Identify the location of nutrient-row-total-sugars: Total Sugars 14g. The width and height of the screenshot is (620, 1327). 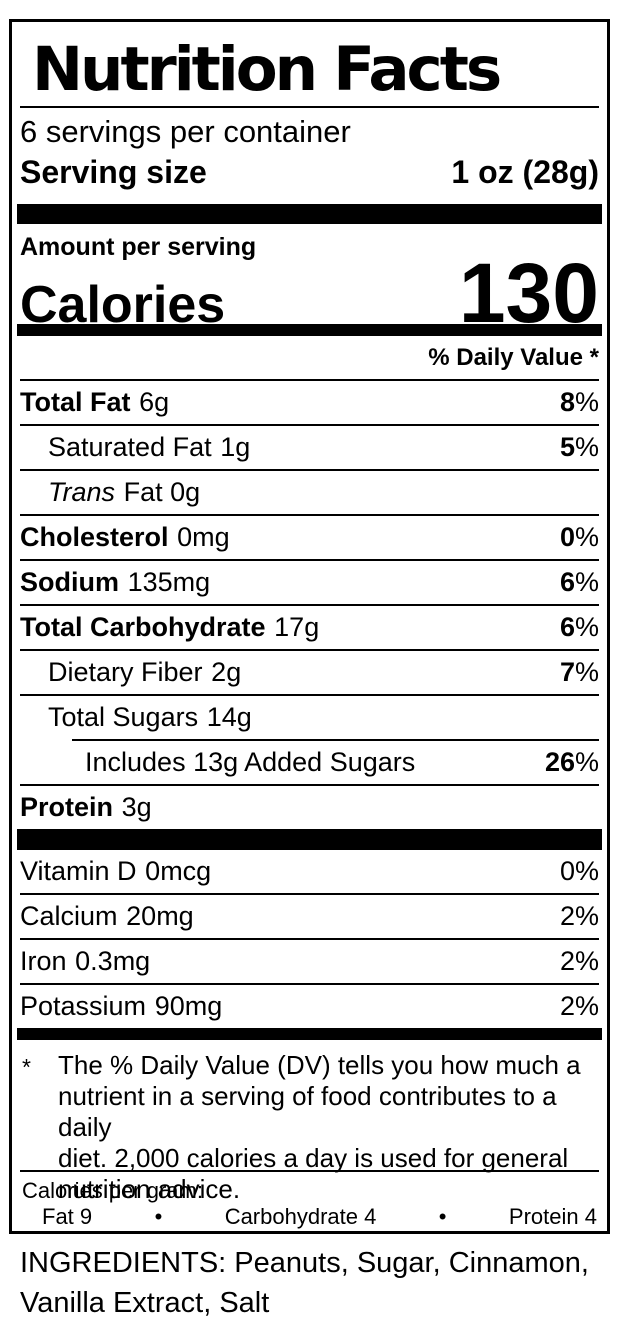
(309, 717).